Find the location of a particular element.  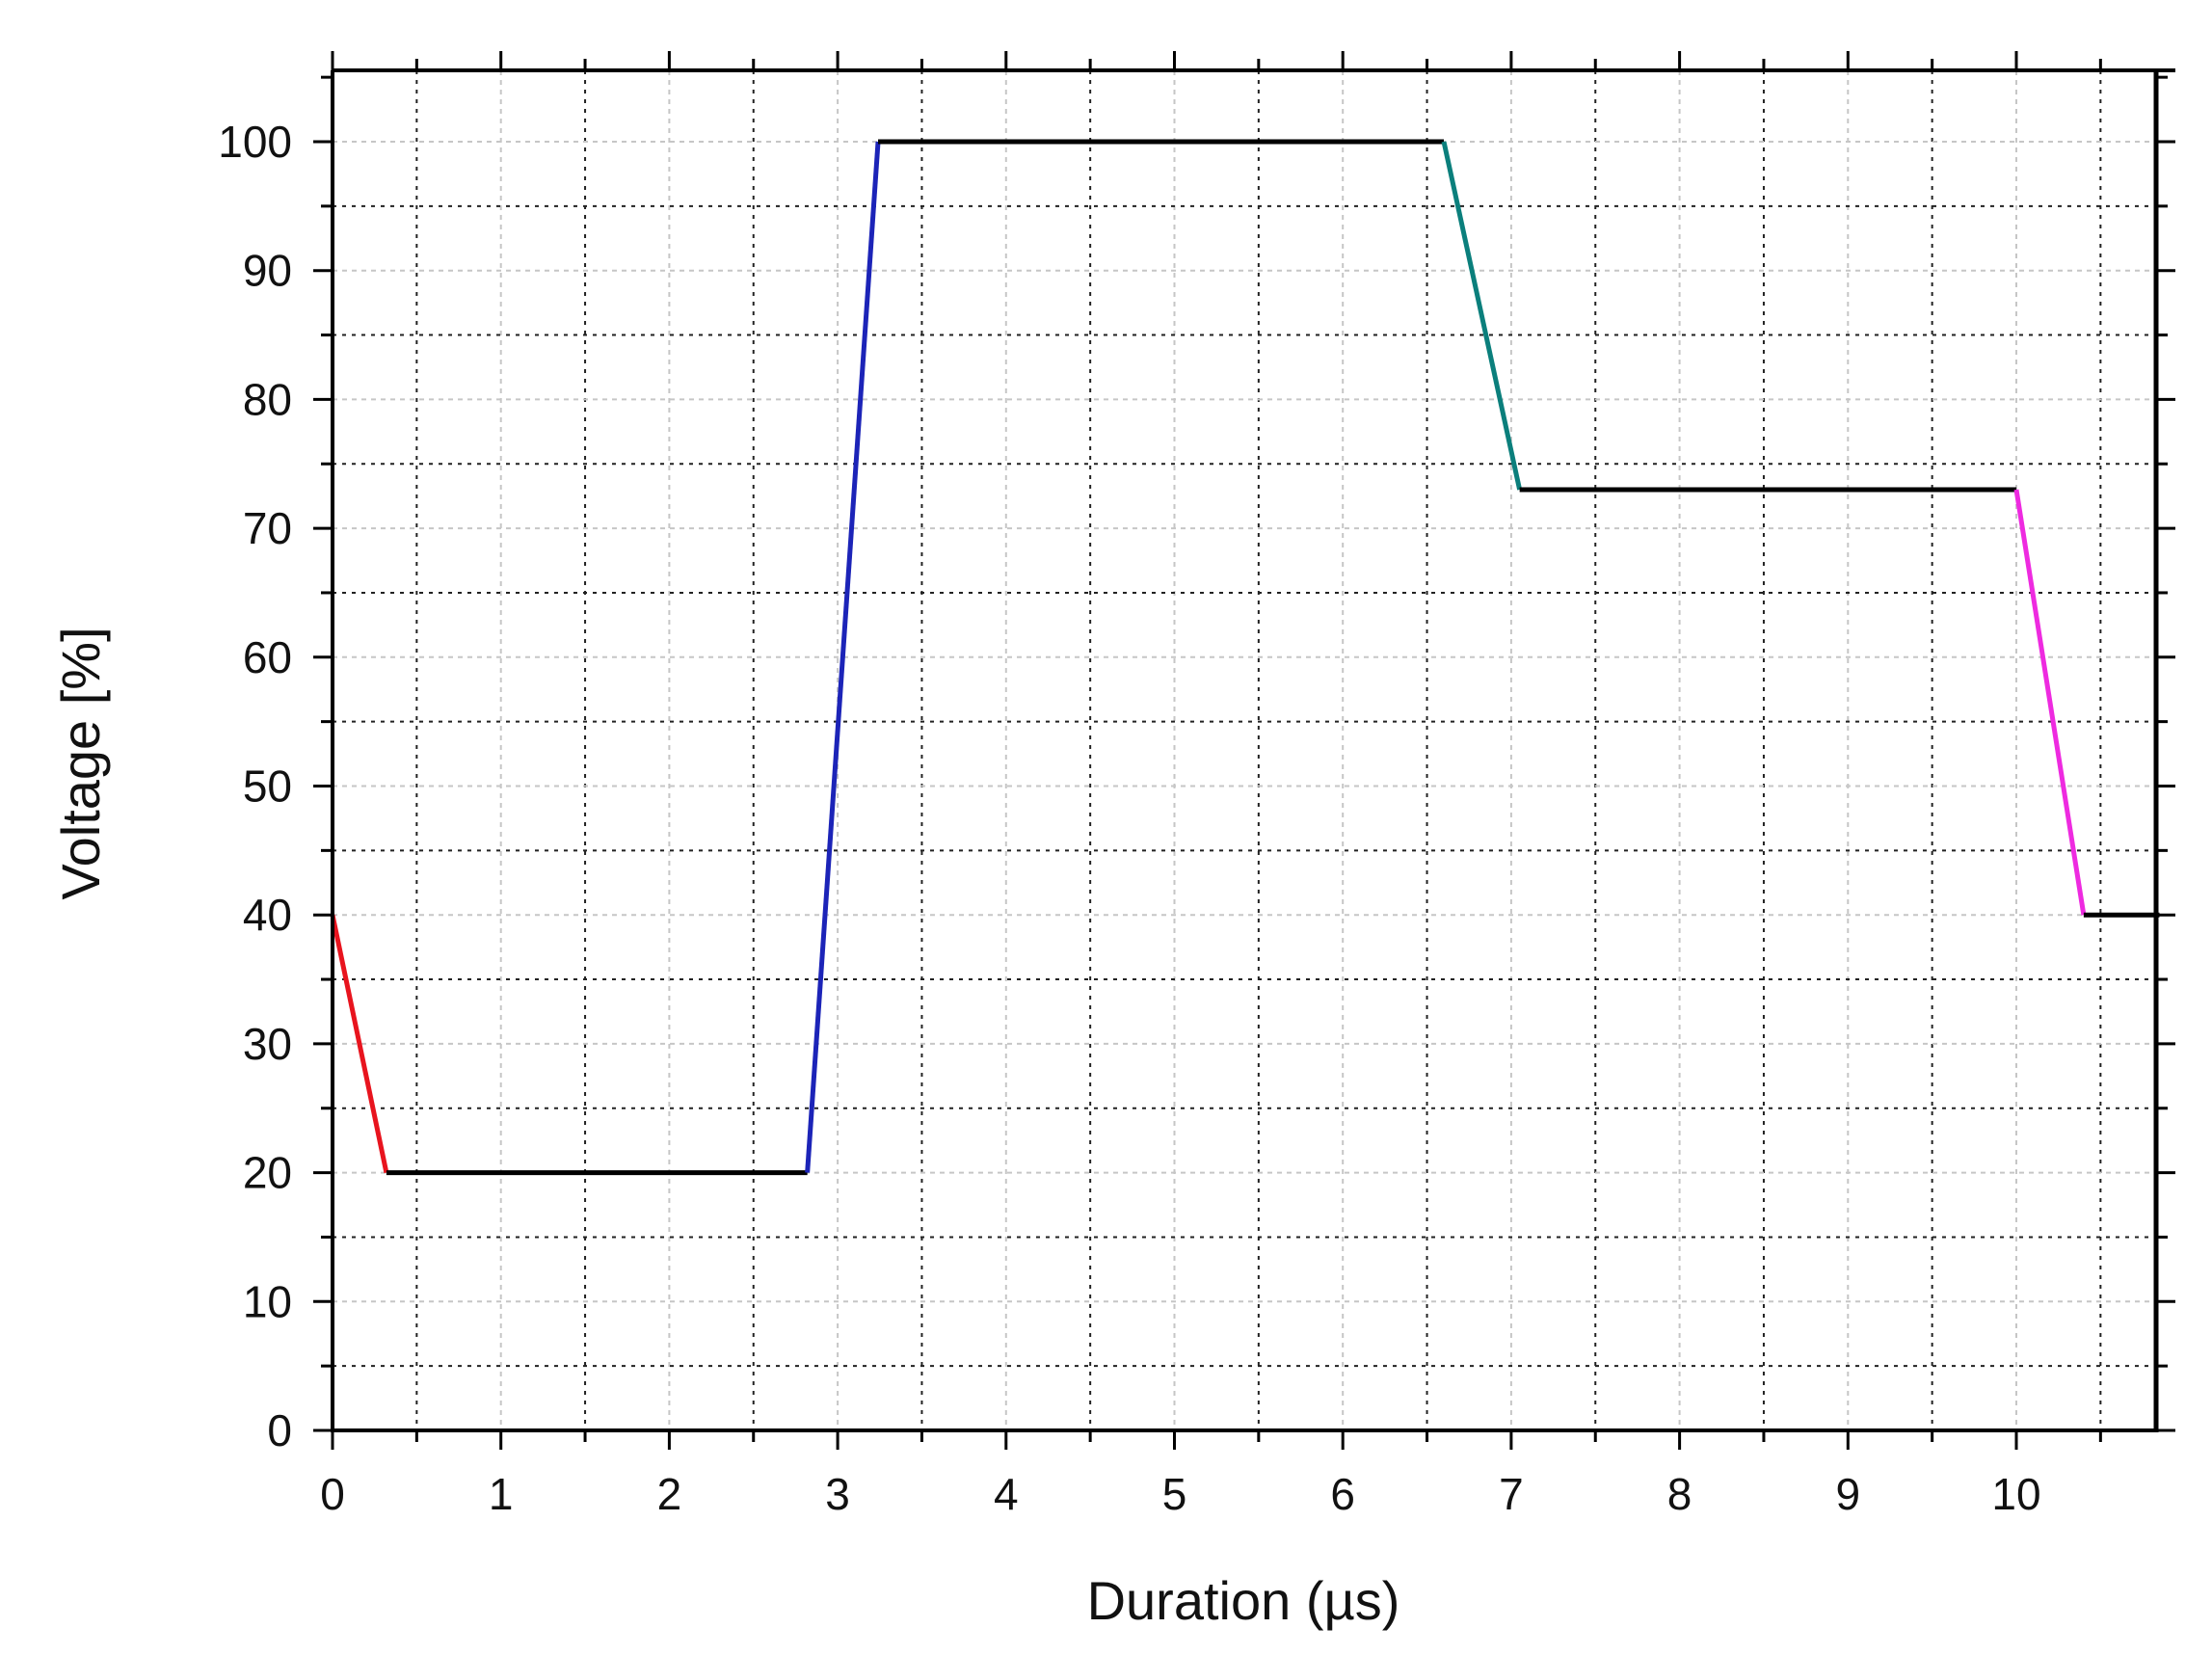

x-tick-label: 10 is located at coordinates (2015, 1494).